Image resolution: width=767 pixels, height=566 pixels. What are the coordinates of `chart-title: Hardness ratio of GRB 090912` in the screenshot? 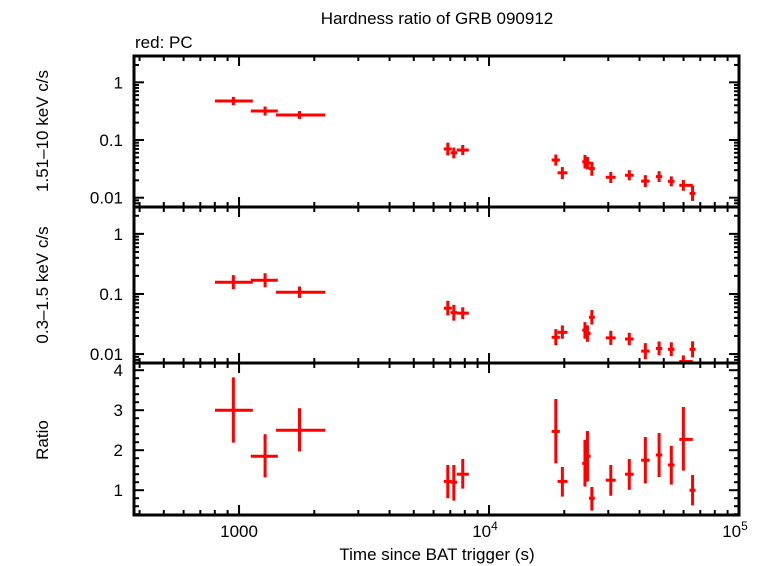 It's located at (437, 18).